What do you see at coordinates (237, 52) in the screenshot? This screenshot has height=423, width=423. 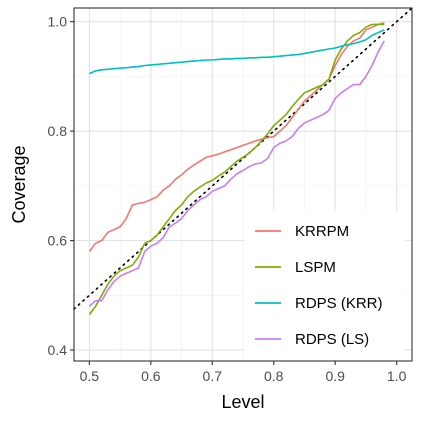 I see `series-line-rdps-krr` at bounding box center [237, 52].